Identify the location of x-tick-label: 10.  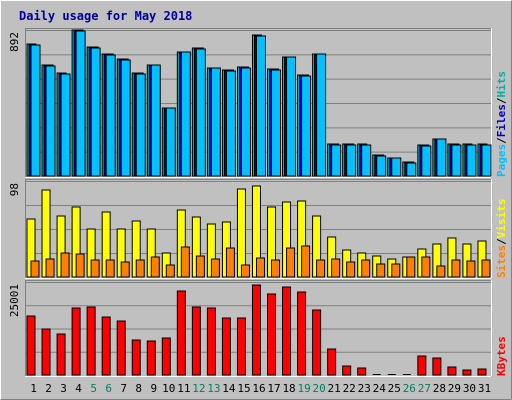
(168, 388).